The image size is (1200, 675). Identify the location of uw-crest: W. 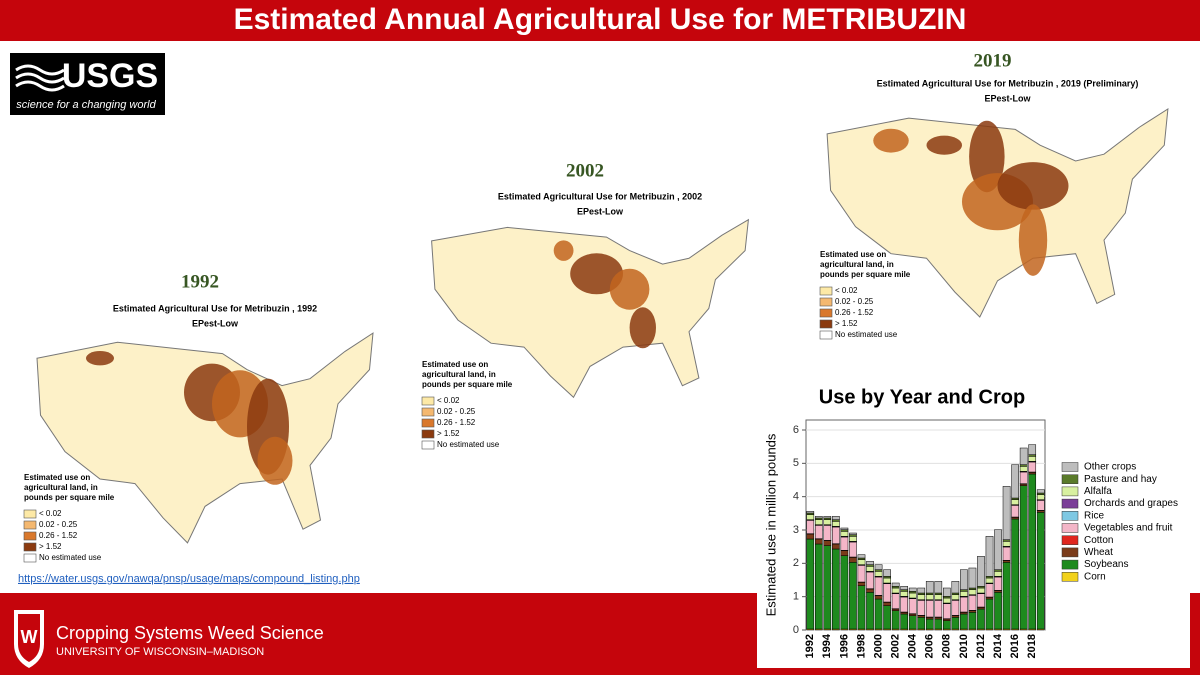
(29, 639).